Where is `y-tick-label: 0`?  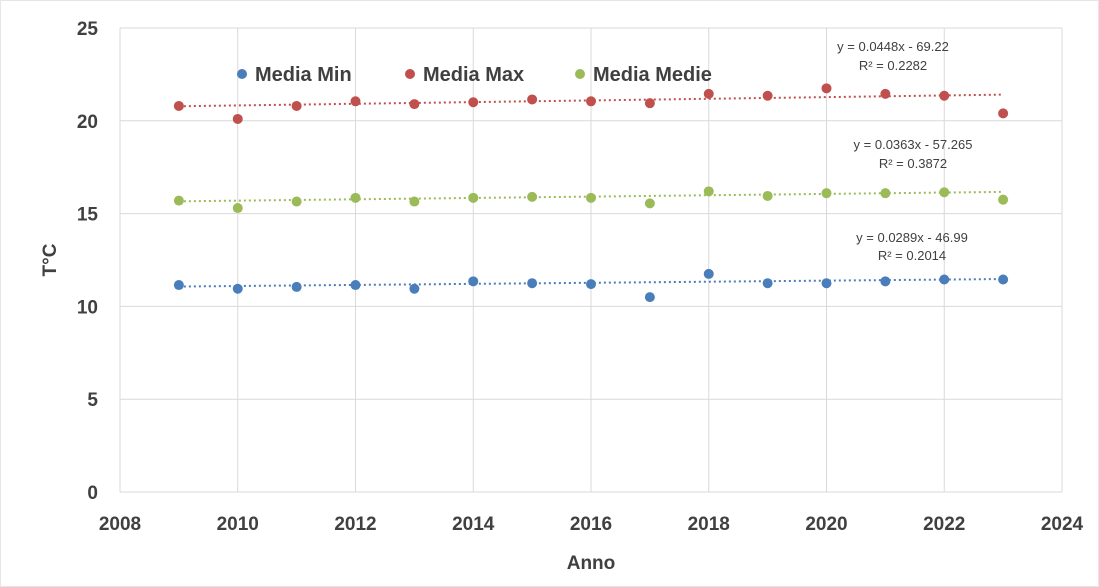 y-tick-label: 0 is located at coordinates (92, 493).